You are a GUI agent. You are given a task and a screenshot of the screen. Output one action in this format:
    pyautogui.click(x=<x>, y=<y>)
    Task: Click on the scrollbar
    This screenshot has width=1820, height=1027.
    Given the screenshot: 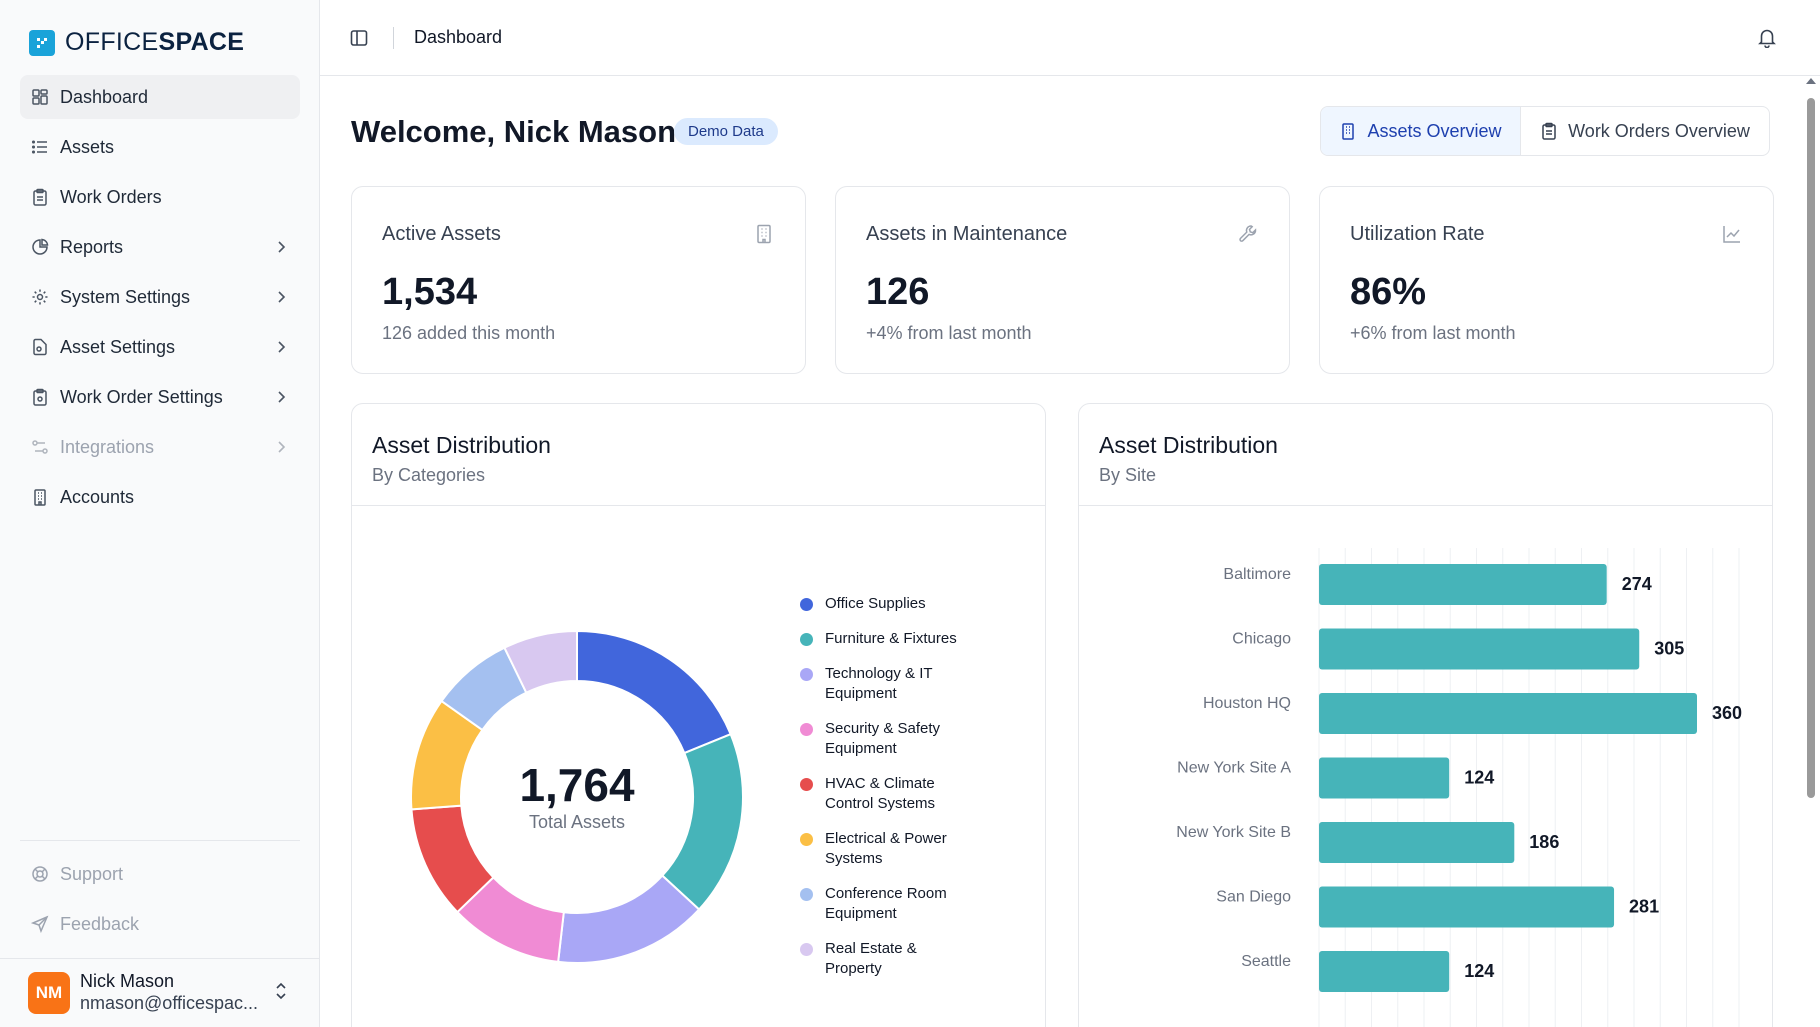 What is the action you would take?
    pyautogui.click(x=1811, y=552)
    